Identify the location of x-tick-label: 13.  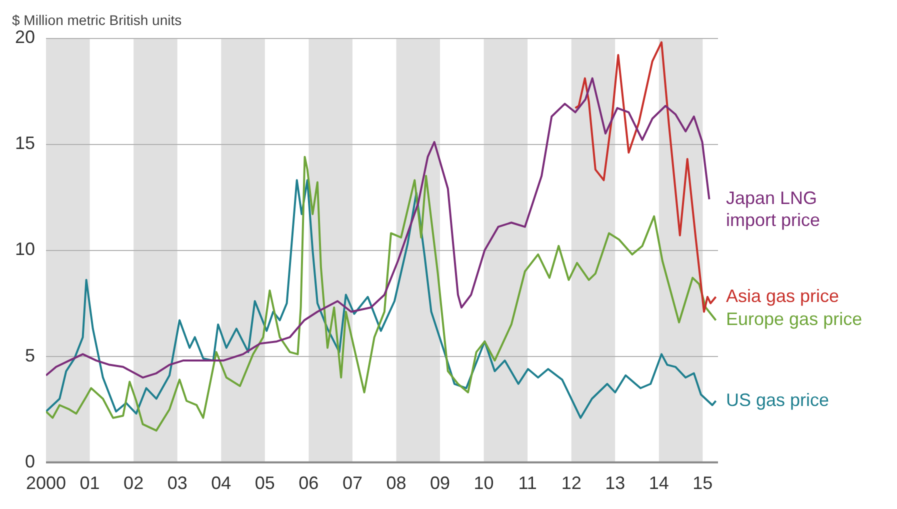
(615, 483).